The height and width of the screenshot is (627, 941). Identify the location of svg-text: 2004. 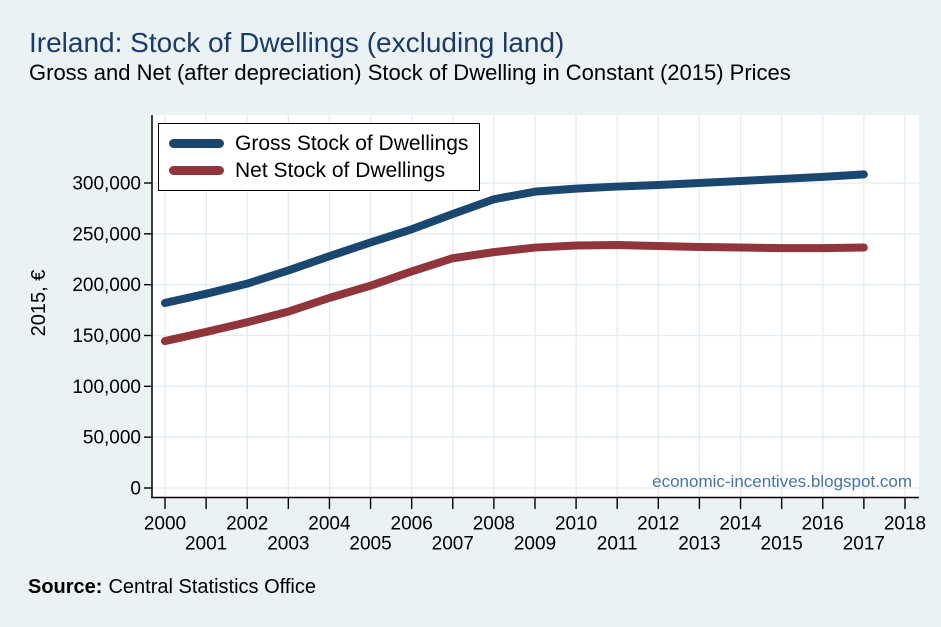
(329, 524).